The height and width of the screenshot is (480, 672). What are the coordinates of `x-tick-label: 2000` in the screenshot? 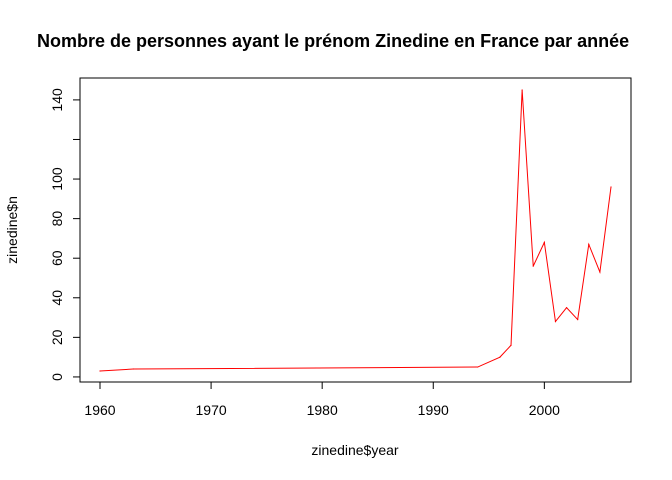 It's located at (544, 410).